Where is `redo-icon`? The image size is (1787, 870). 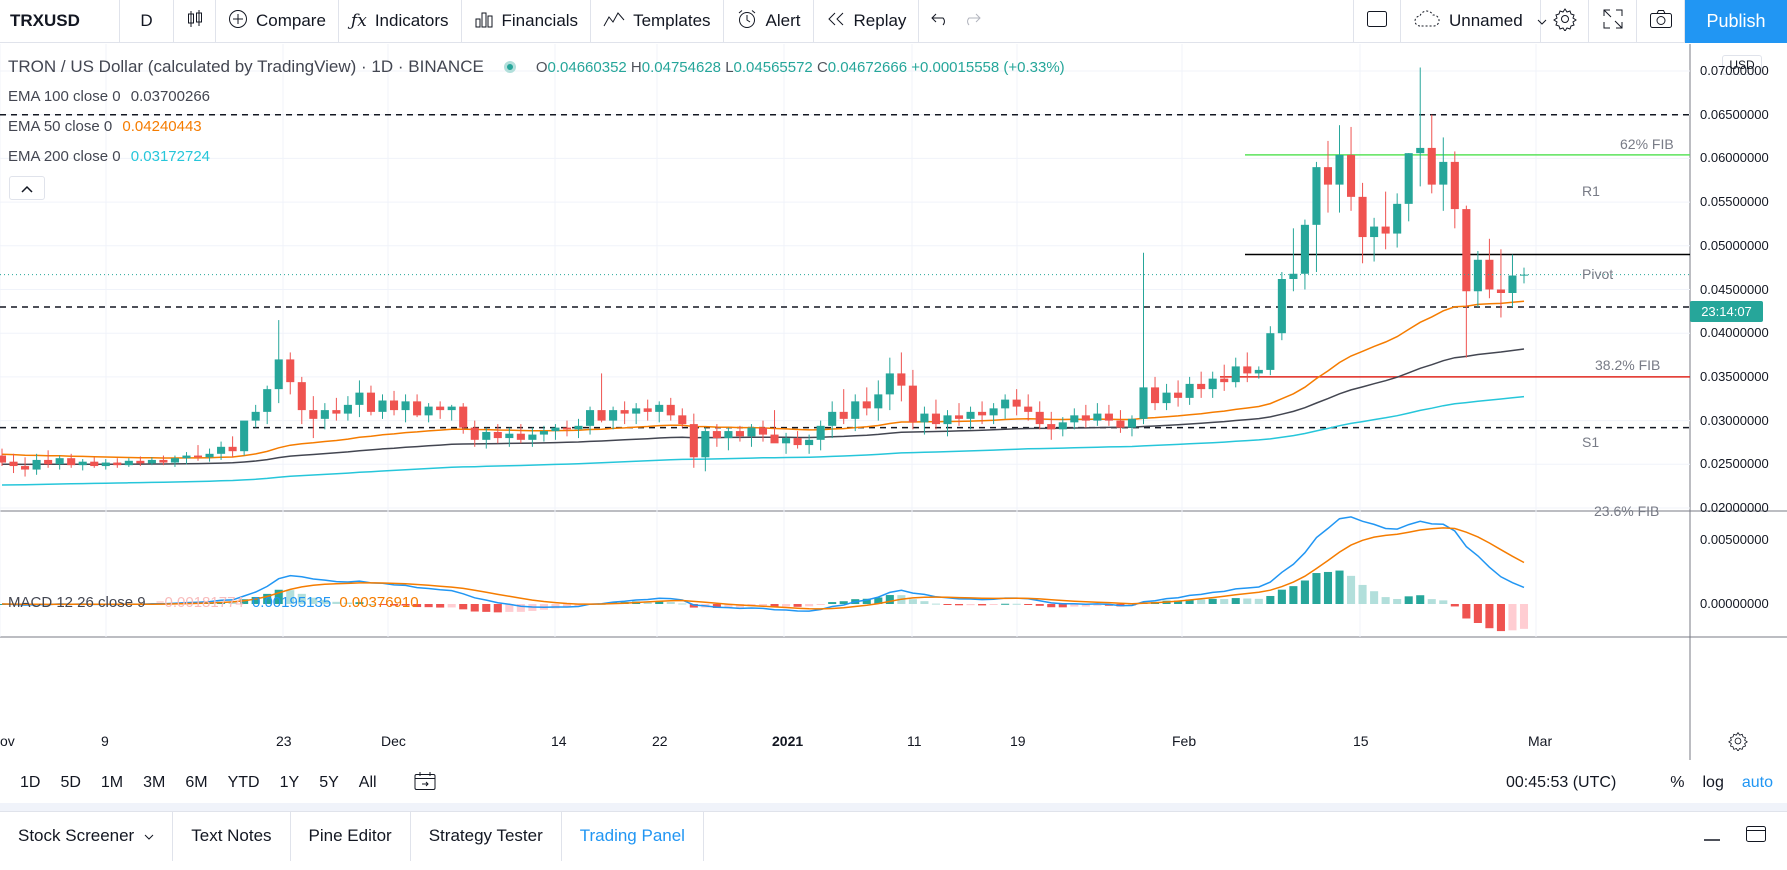 redo-icon is located at coordinates (972, 21).